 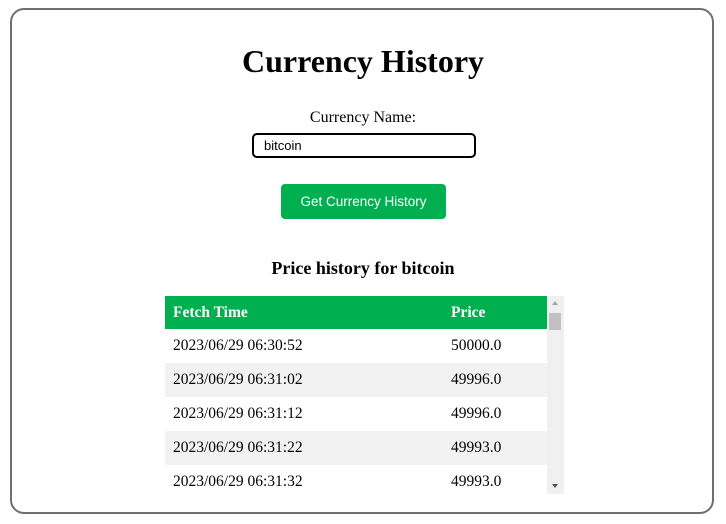 I want to click on table-row: 2023/06/29 06:31:12 49996.0, so click(x=356, y=414).